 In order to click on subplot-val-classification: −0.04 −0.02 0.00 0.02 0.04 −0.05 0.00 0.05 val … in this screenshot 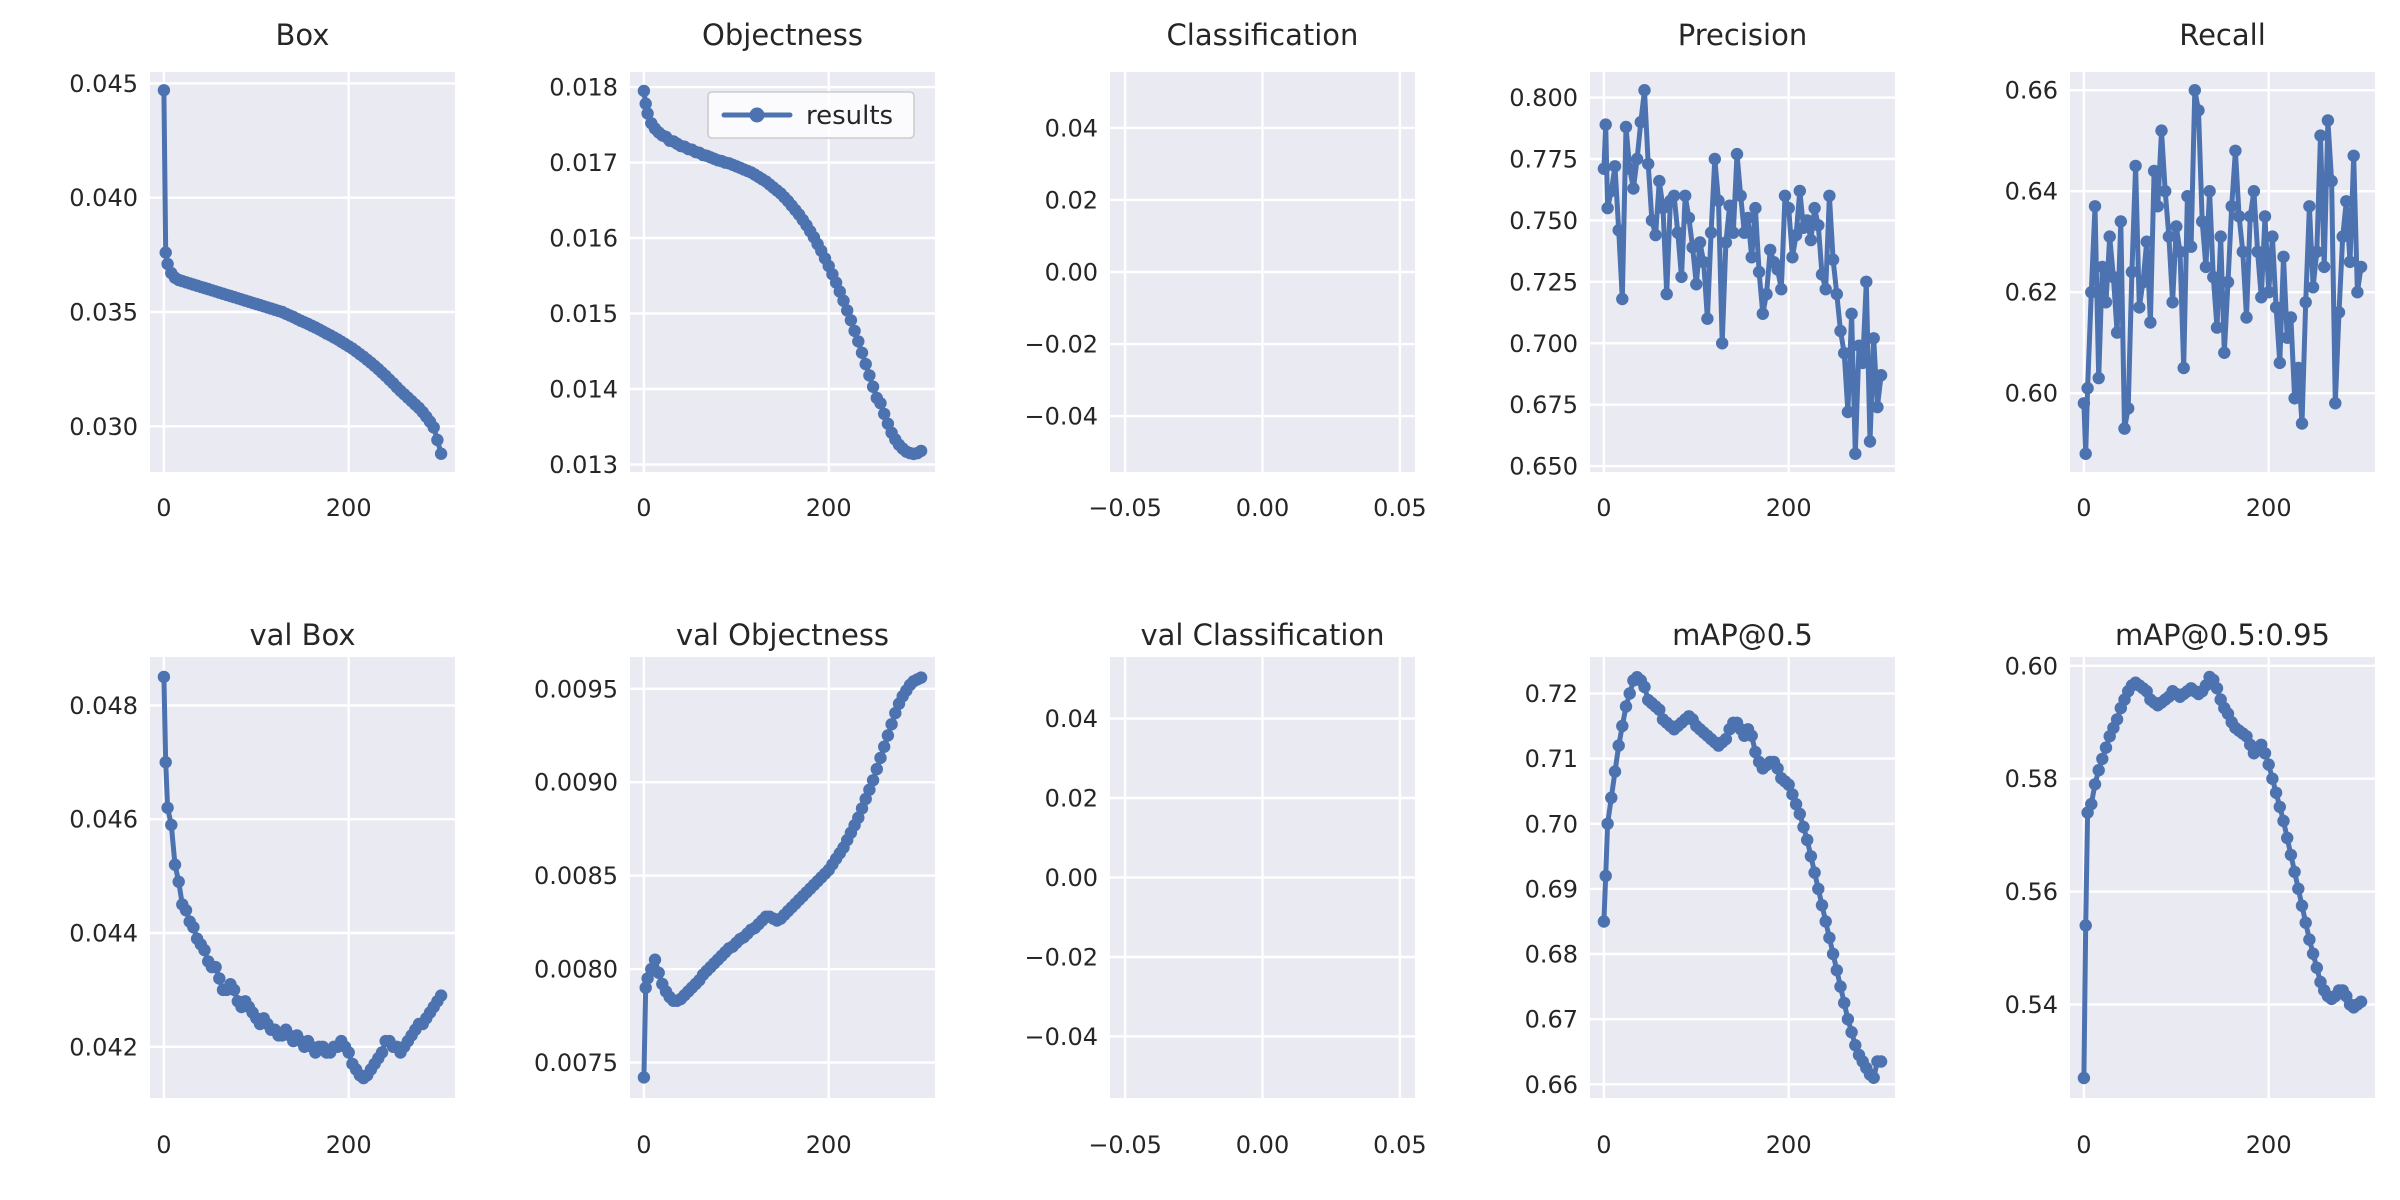, I will do `click(1200, 900)`.